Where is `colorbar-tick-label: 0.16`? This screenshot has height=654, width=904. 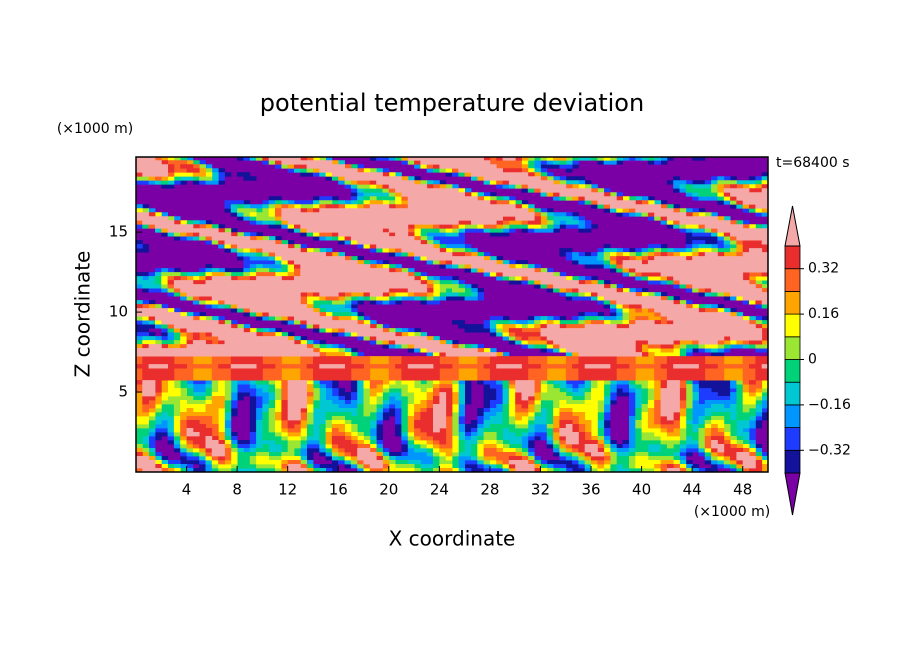
colorbar-tick-label: 0.16 is located at coordinates (823, 314).